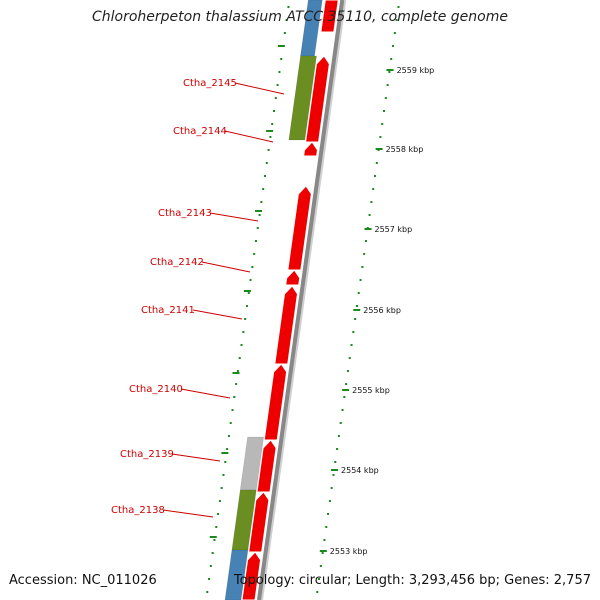 This screenshot has width=600, height=600. Describe the element at coordinates (360, 470) in the screenshot. I see `kbp-label: 2554 kbp` at that location.